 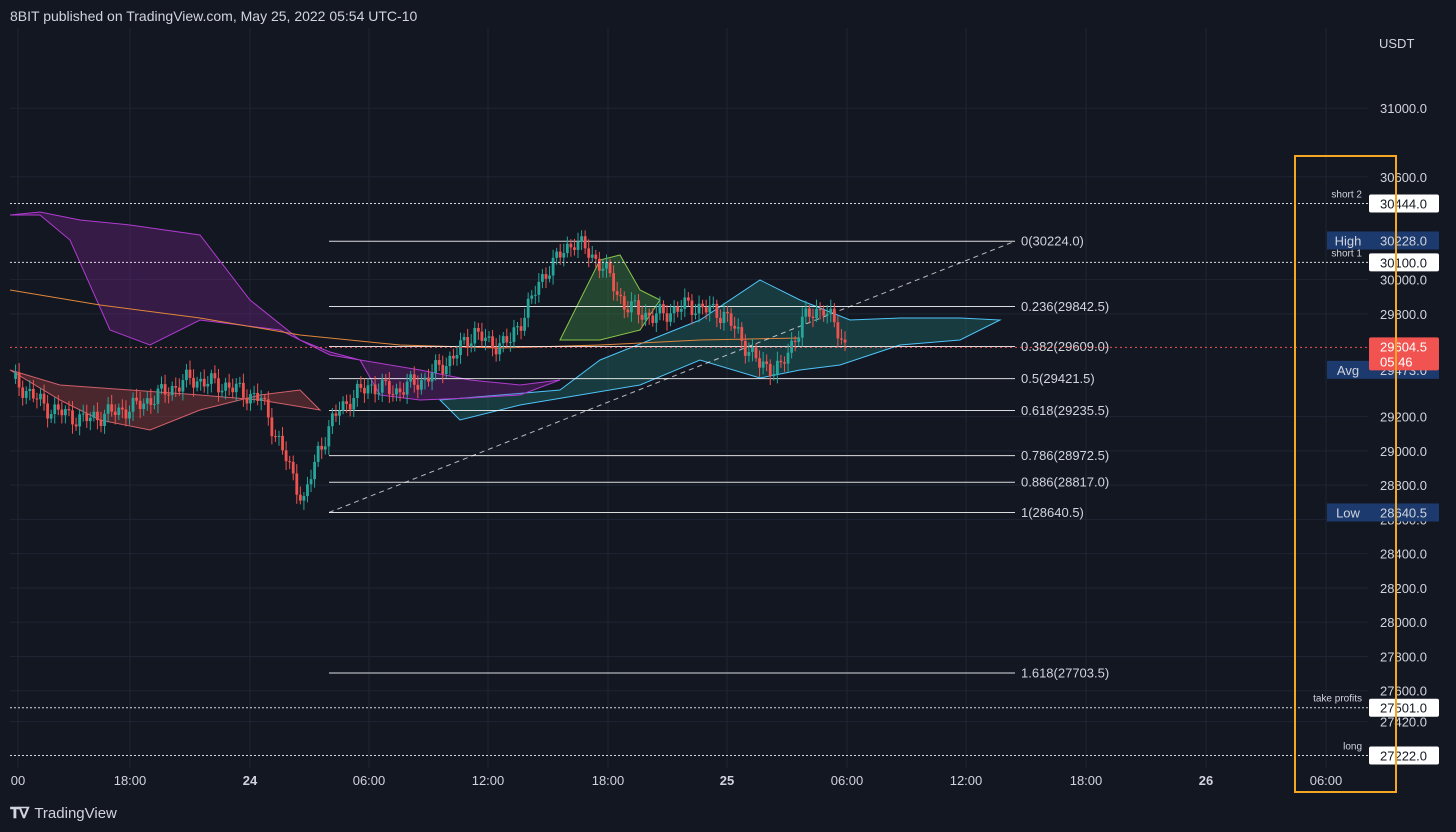 What do you see at coordinates (1352, 747) in the screenshot?
I see `horizontal-level-name: long` at bounding box center [1352, 747].